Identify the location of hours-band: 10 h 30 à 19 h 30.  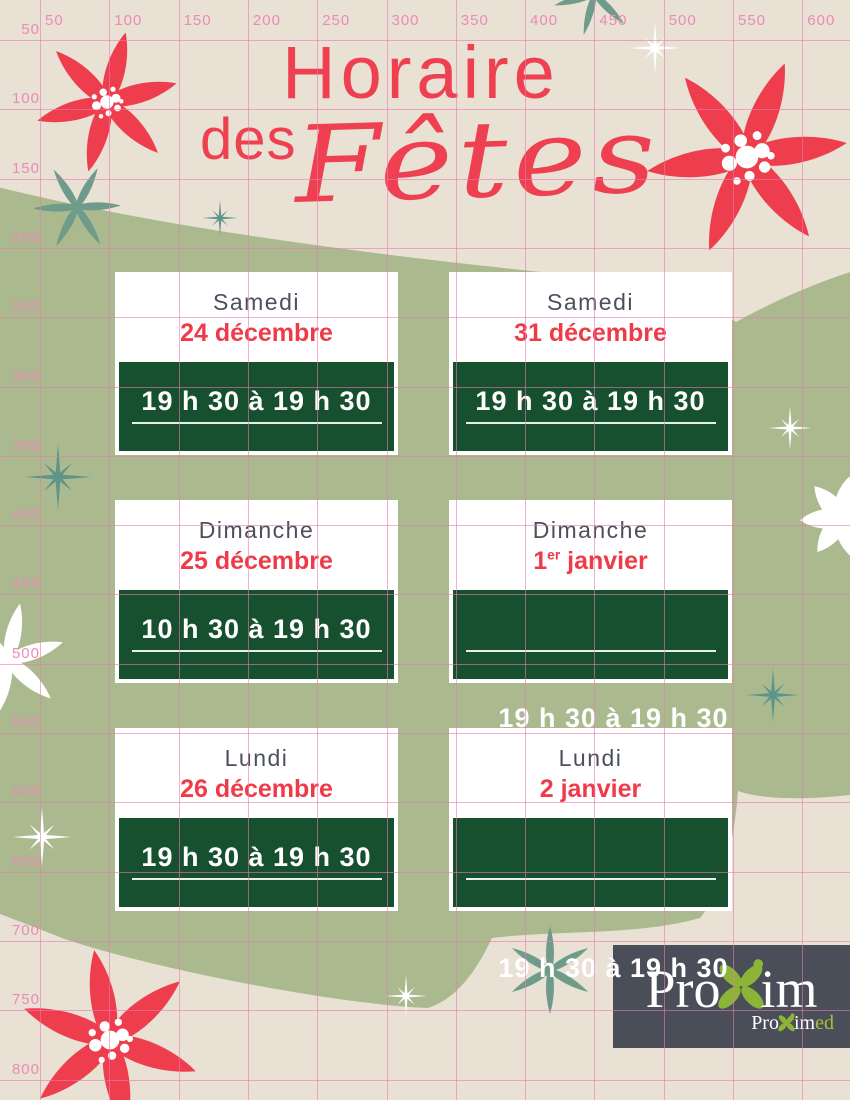
(256, 634).